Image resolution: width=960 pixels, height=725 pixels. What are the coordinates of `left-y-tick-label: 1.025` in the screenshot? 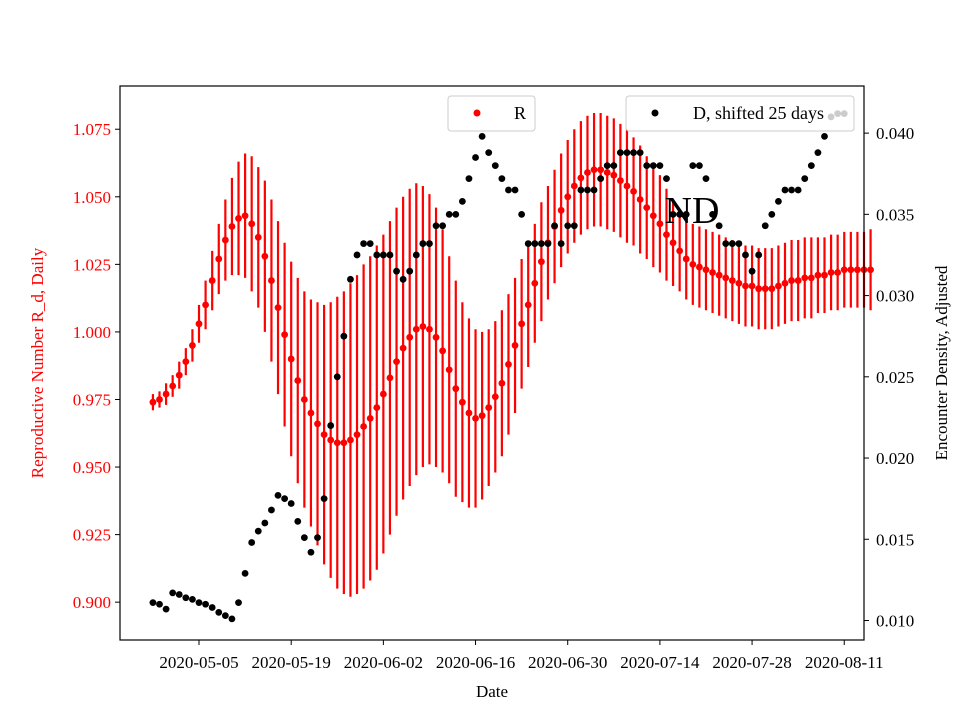 It's located at (92, 264).